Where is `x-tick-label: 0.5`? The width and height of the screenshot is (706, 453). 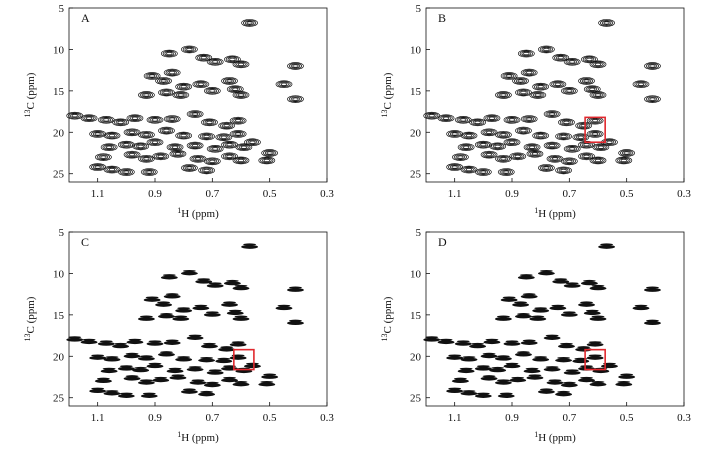 x-tick-label: 0.5 is located at coordinates (627, 418).